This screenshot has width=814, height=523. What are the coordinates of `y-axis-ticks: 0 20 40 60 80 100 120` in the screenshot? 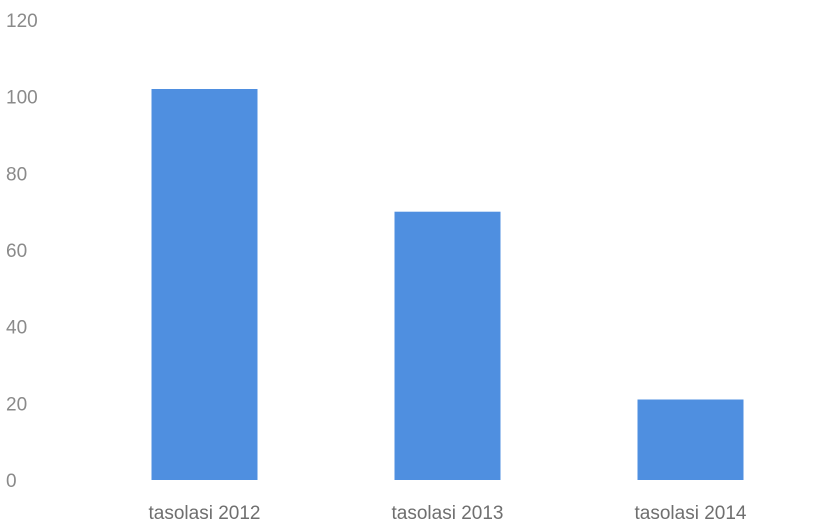 It's located at (22, 251).